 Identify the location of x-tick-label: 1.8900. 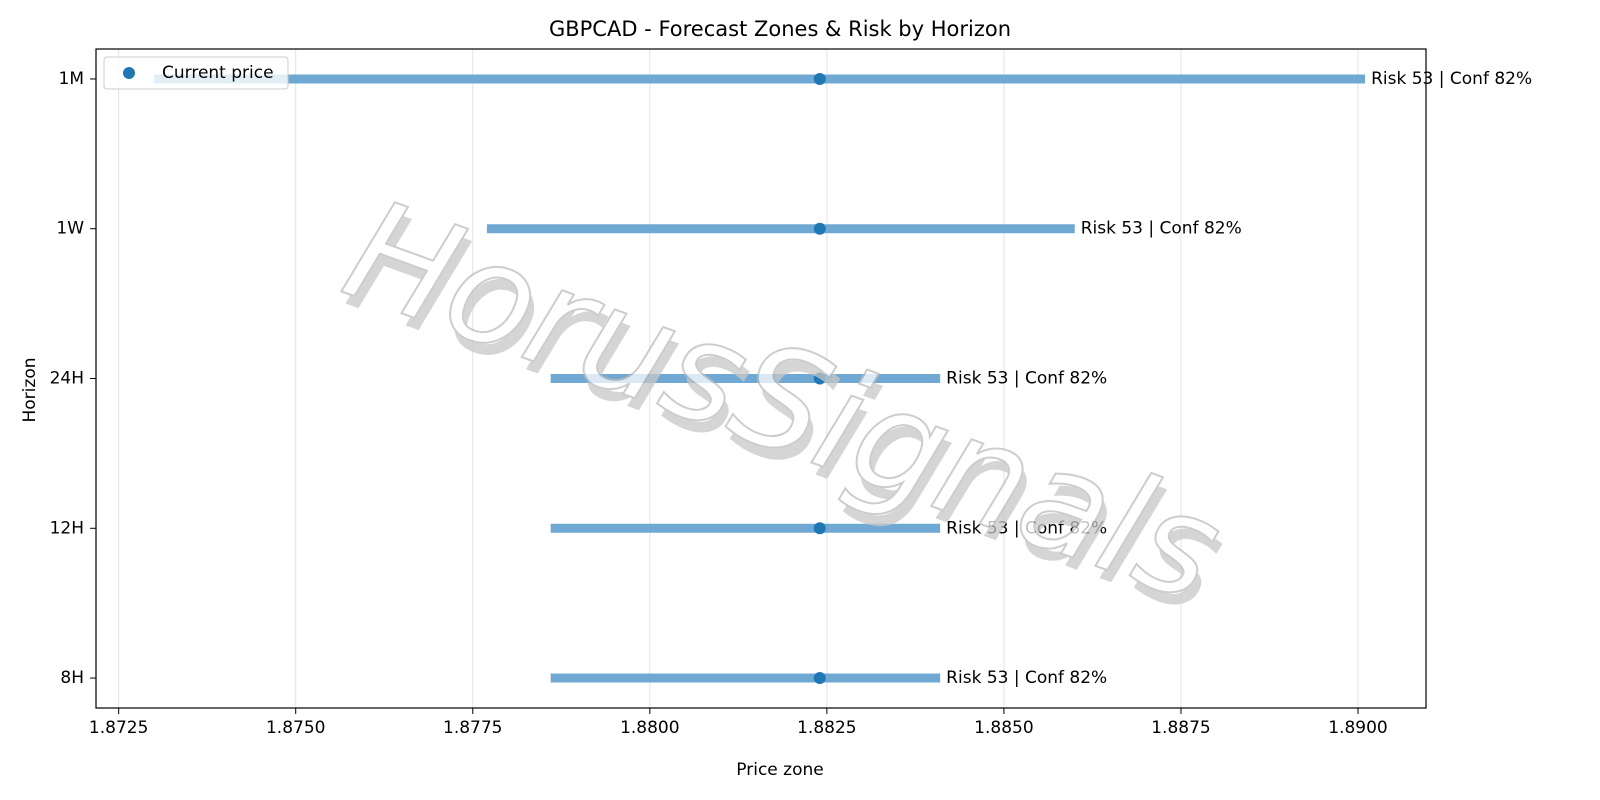
(1357, 728).